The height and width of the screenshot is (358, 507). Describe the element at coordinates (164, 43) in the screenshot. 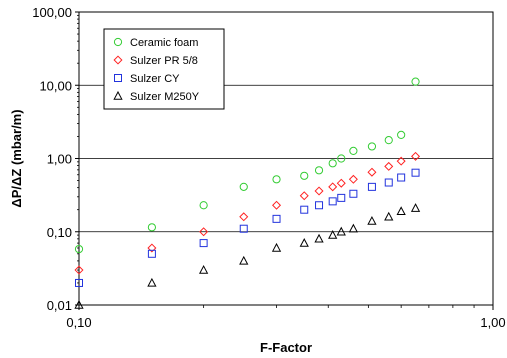

I see `legend-label: Ceramic foam` at that location.